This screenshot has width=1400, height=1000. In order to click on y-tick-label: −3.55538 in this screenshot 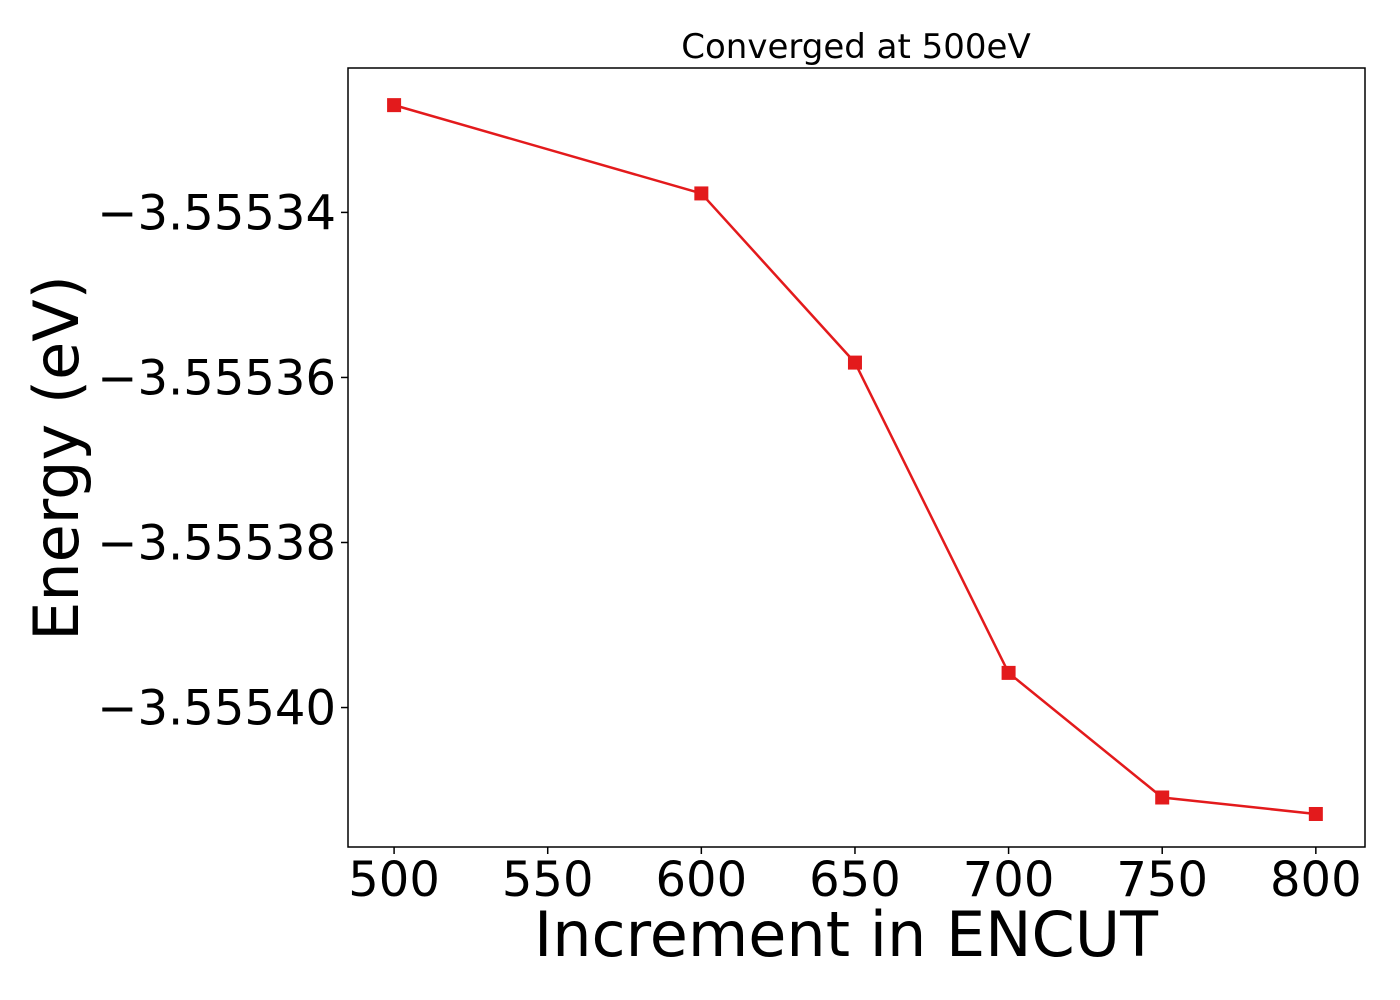, I will do `click(216, 543)`.